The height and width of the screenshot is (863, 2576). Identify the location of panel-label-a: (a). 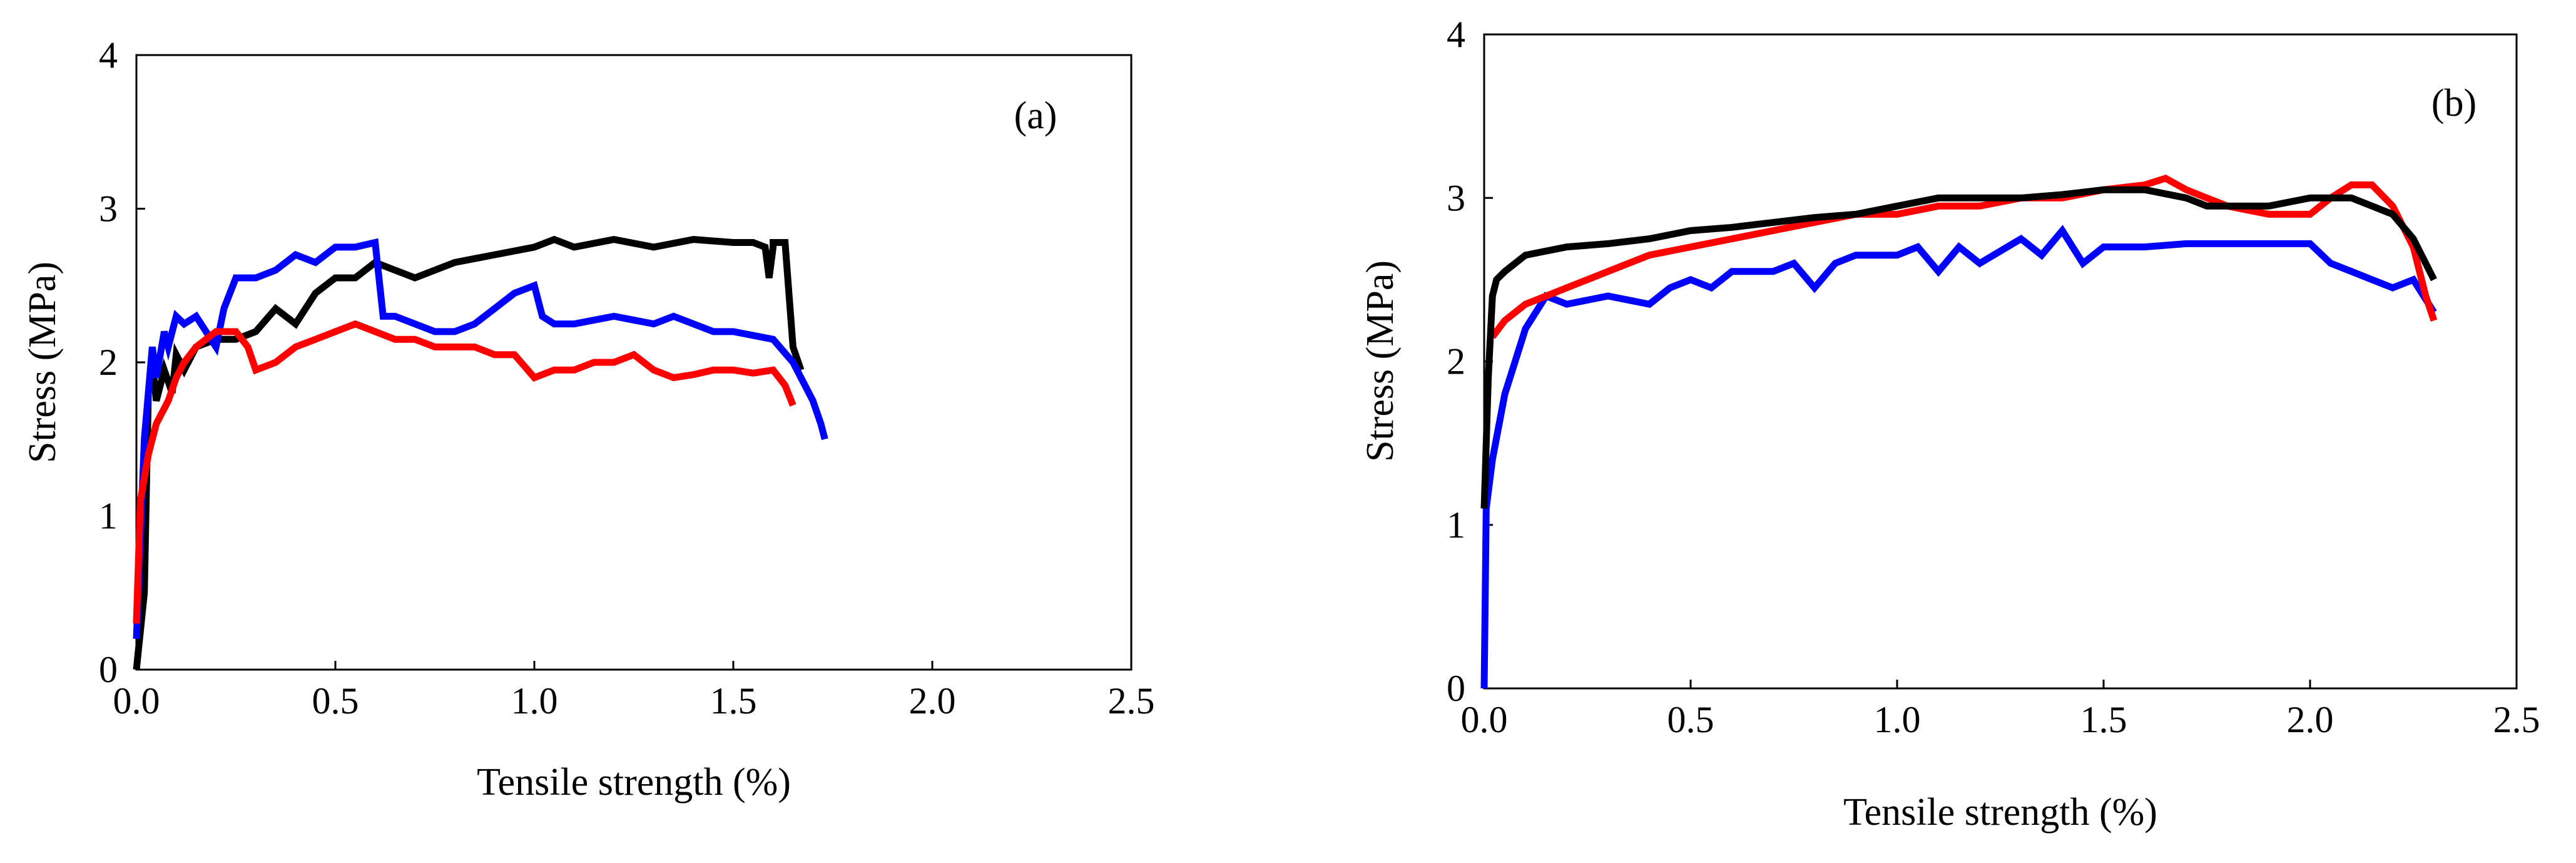
(1035, 116).